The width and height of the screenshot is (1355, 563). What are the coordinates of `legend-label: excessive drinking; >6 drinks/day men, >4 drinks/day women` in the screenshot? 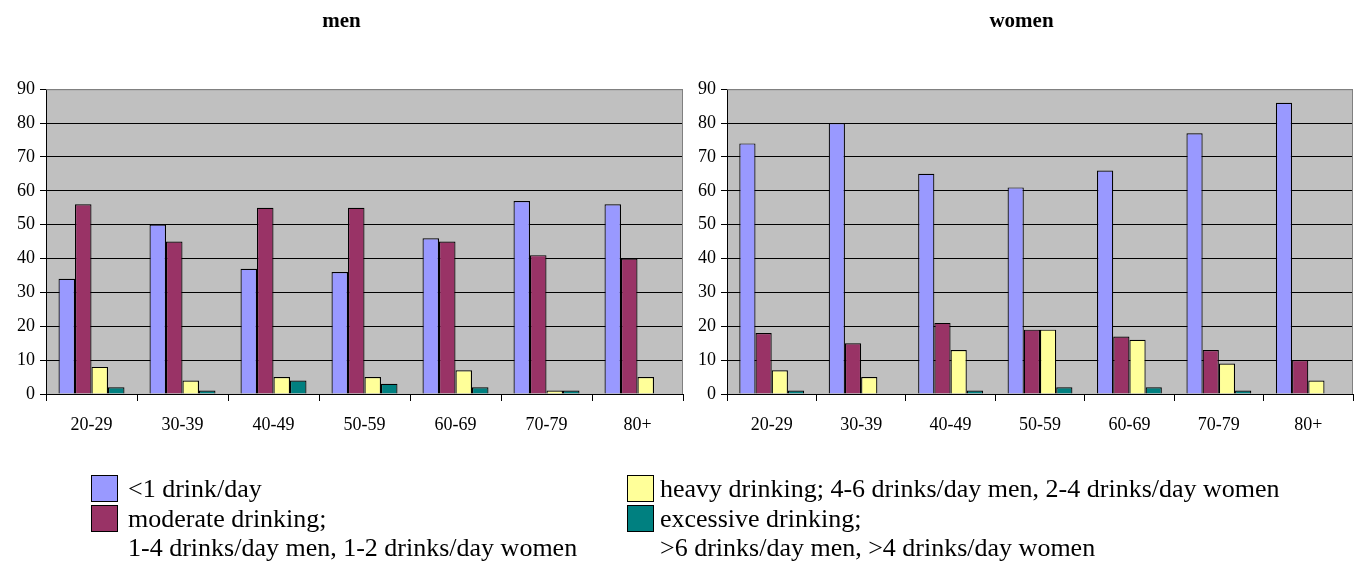 It's located at (878, 533).